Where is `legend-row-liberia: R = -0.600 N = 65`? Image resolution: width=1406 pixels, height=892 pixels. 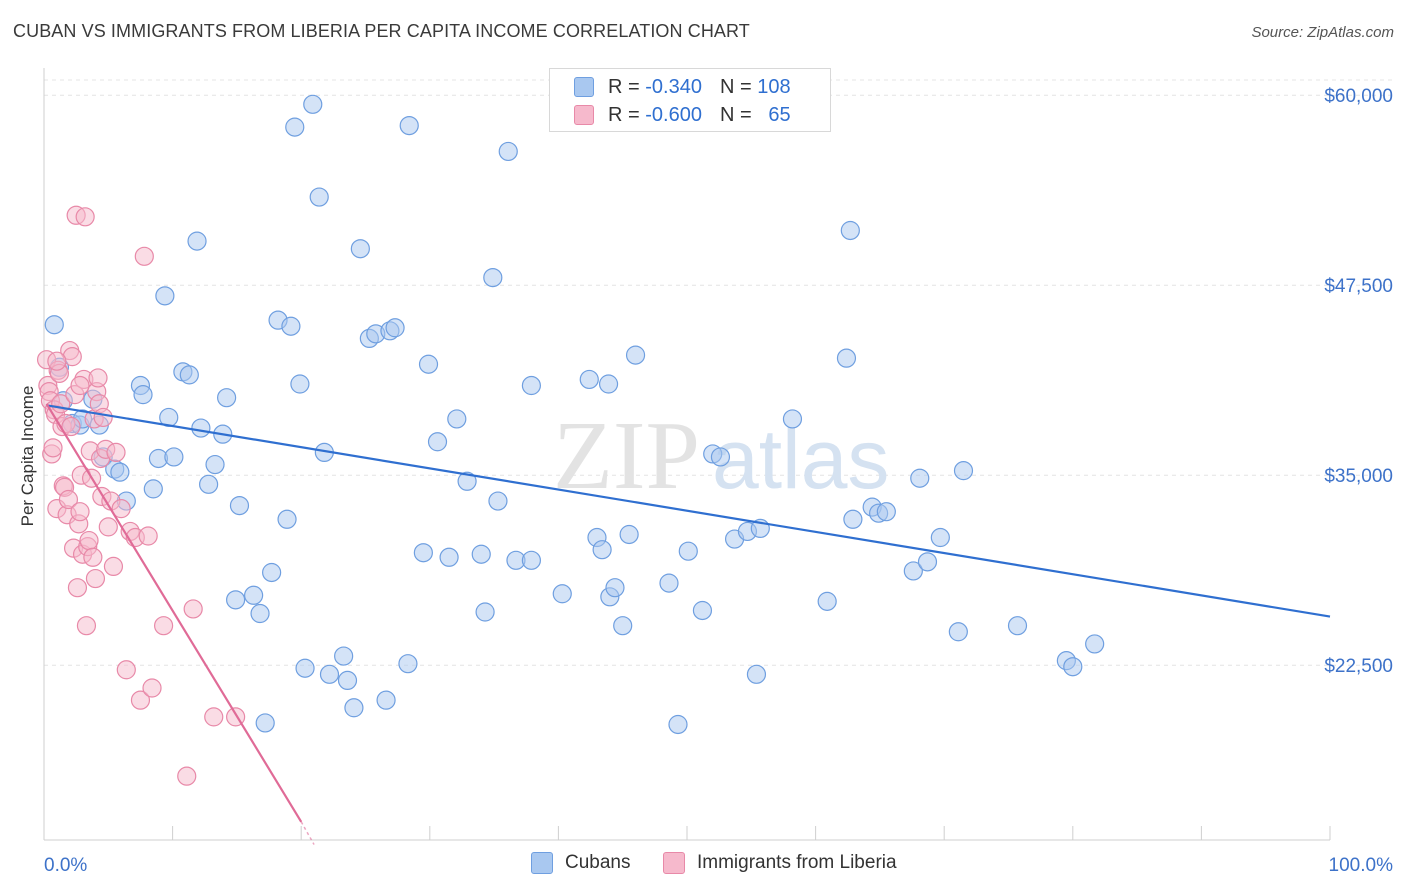
legend-row-liberia: R = -0.600 N = 65 is located at coordinates (682, 115).